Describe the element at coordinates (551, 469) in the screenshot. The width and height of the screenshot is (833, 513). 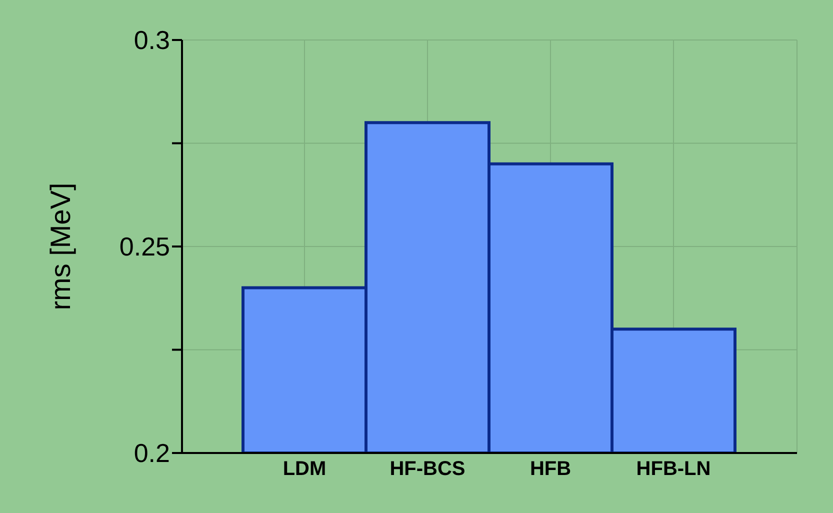
I see `x-tick-label: HFB` at that location.